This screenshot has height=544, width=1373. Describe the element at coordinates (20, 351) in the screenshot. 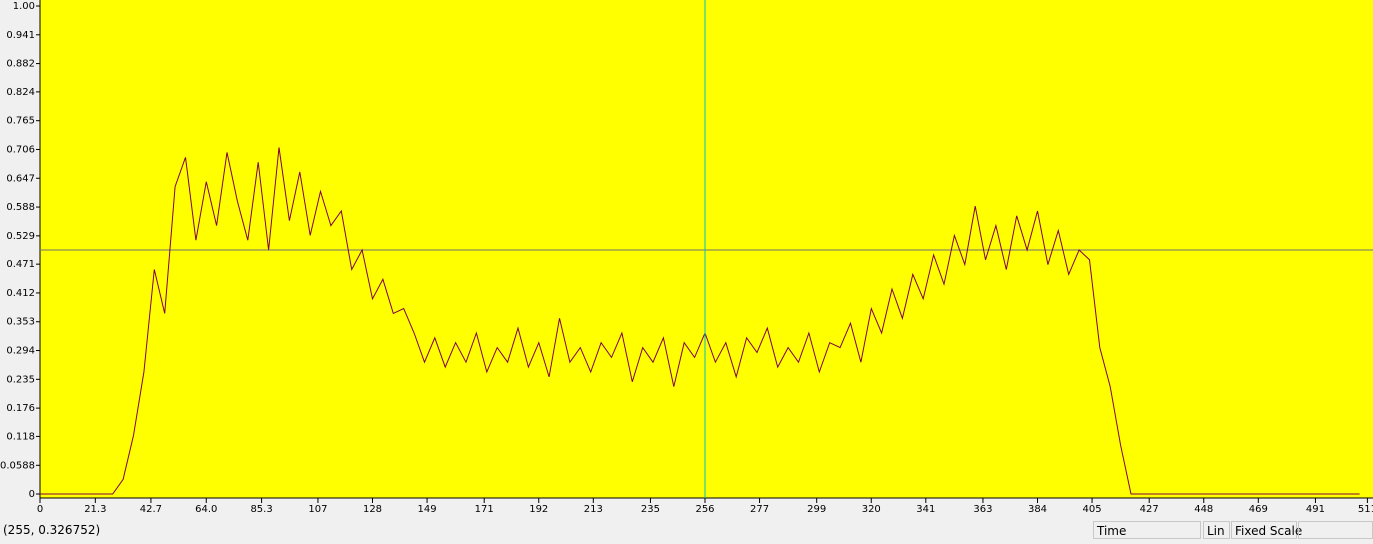

I see `y-tick-label: 0.294` at that location.